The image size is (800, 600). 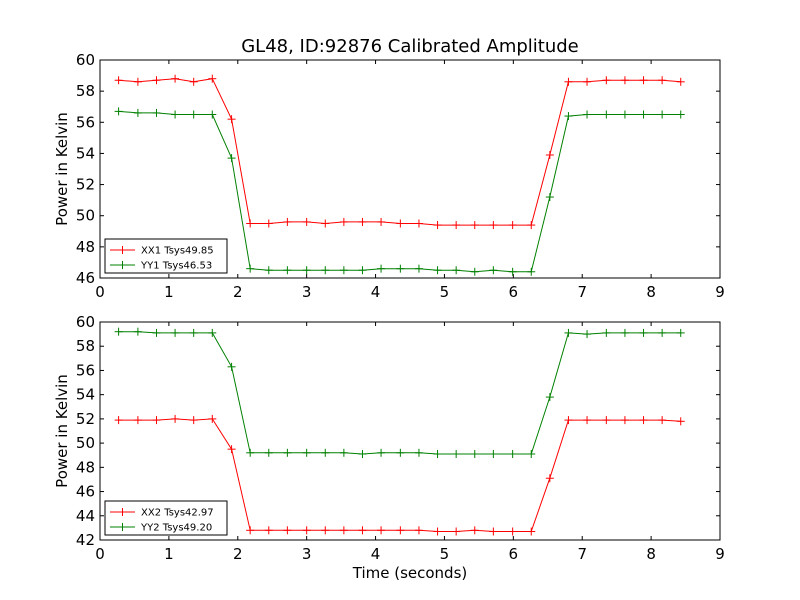 What do you see at coordinates (85, 346) in the screenshot?
I see `y-tick-label: 58` at bounding box center [85, 346].